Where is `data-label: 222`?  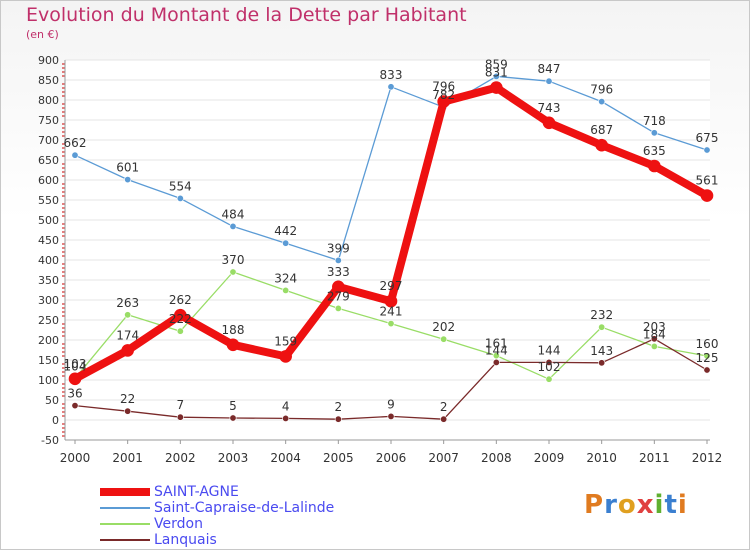 data-label: 222 is located at coordinates (180, 319).